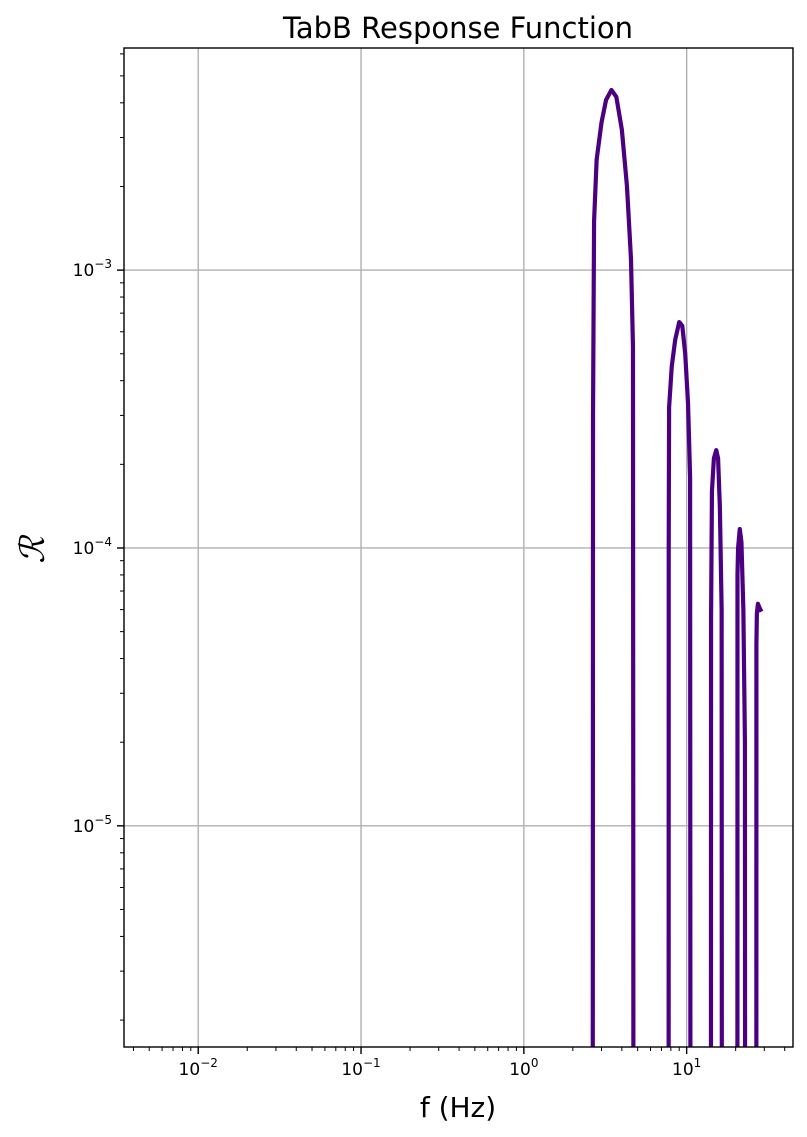 The width and height of the screenshot is (807, 1137). What do you see at coordinates (698, 1063) in the screenshot?
I see `x-tick-label-exponent: 1` at bounding box center [698, 1063].